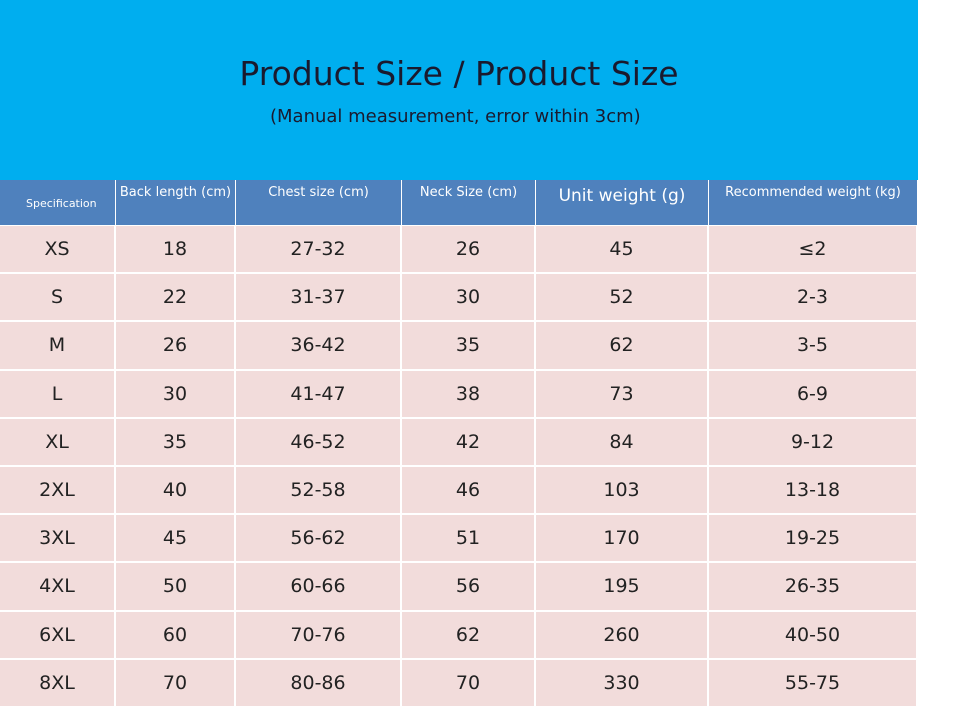 Image resolution: width=960 pixels, height=720 pixels. What do you see at coordinates (622, 683) in the screenshot?
I see `table-cell: 330` at bounding box center [622, 683].